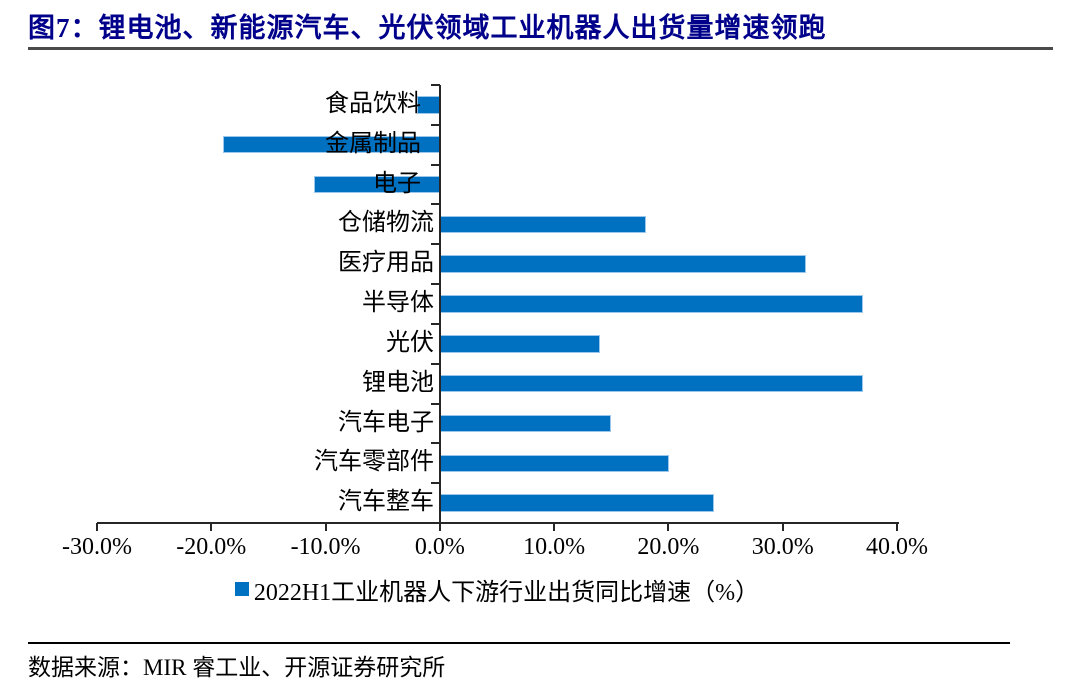 The image size is (1080, 687). I want to click on category-label: 汽车零部件, so click(374, 462).